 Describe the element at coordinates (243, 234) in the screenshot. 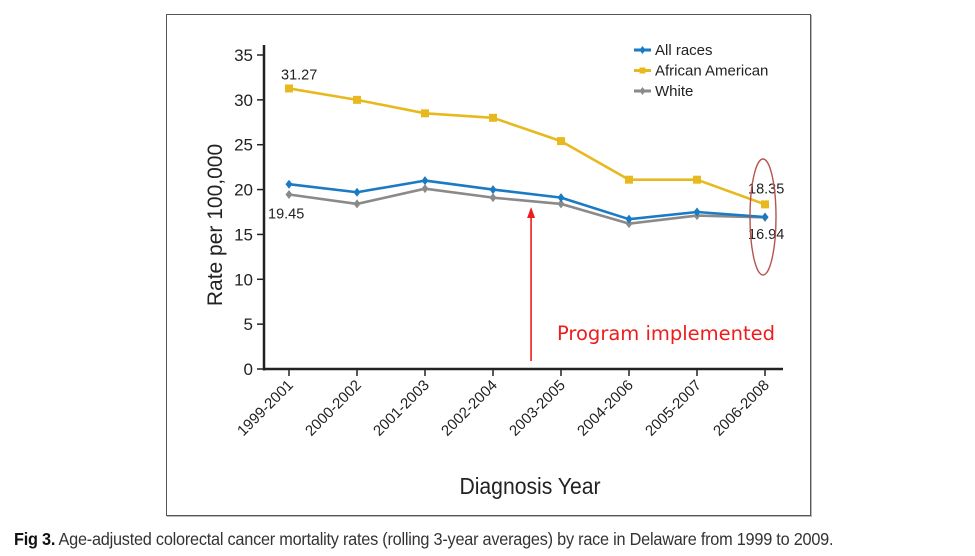

I see `y-tick-label: 15` at that location.